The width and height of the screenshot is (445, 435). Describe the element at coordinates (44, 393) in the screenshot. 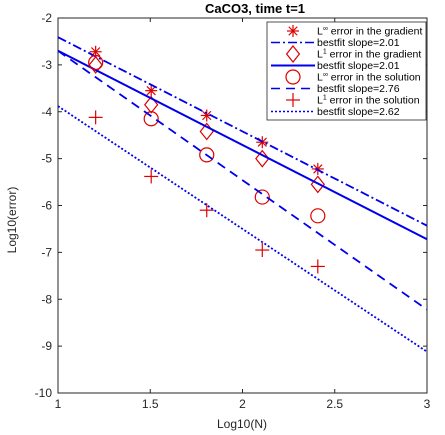

I see `y-tick-label: -10` at that location.